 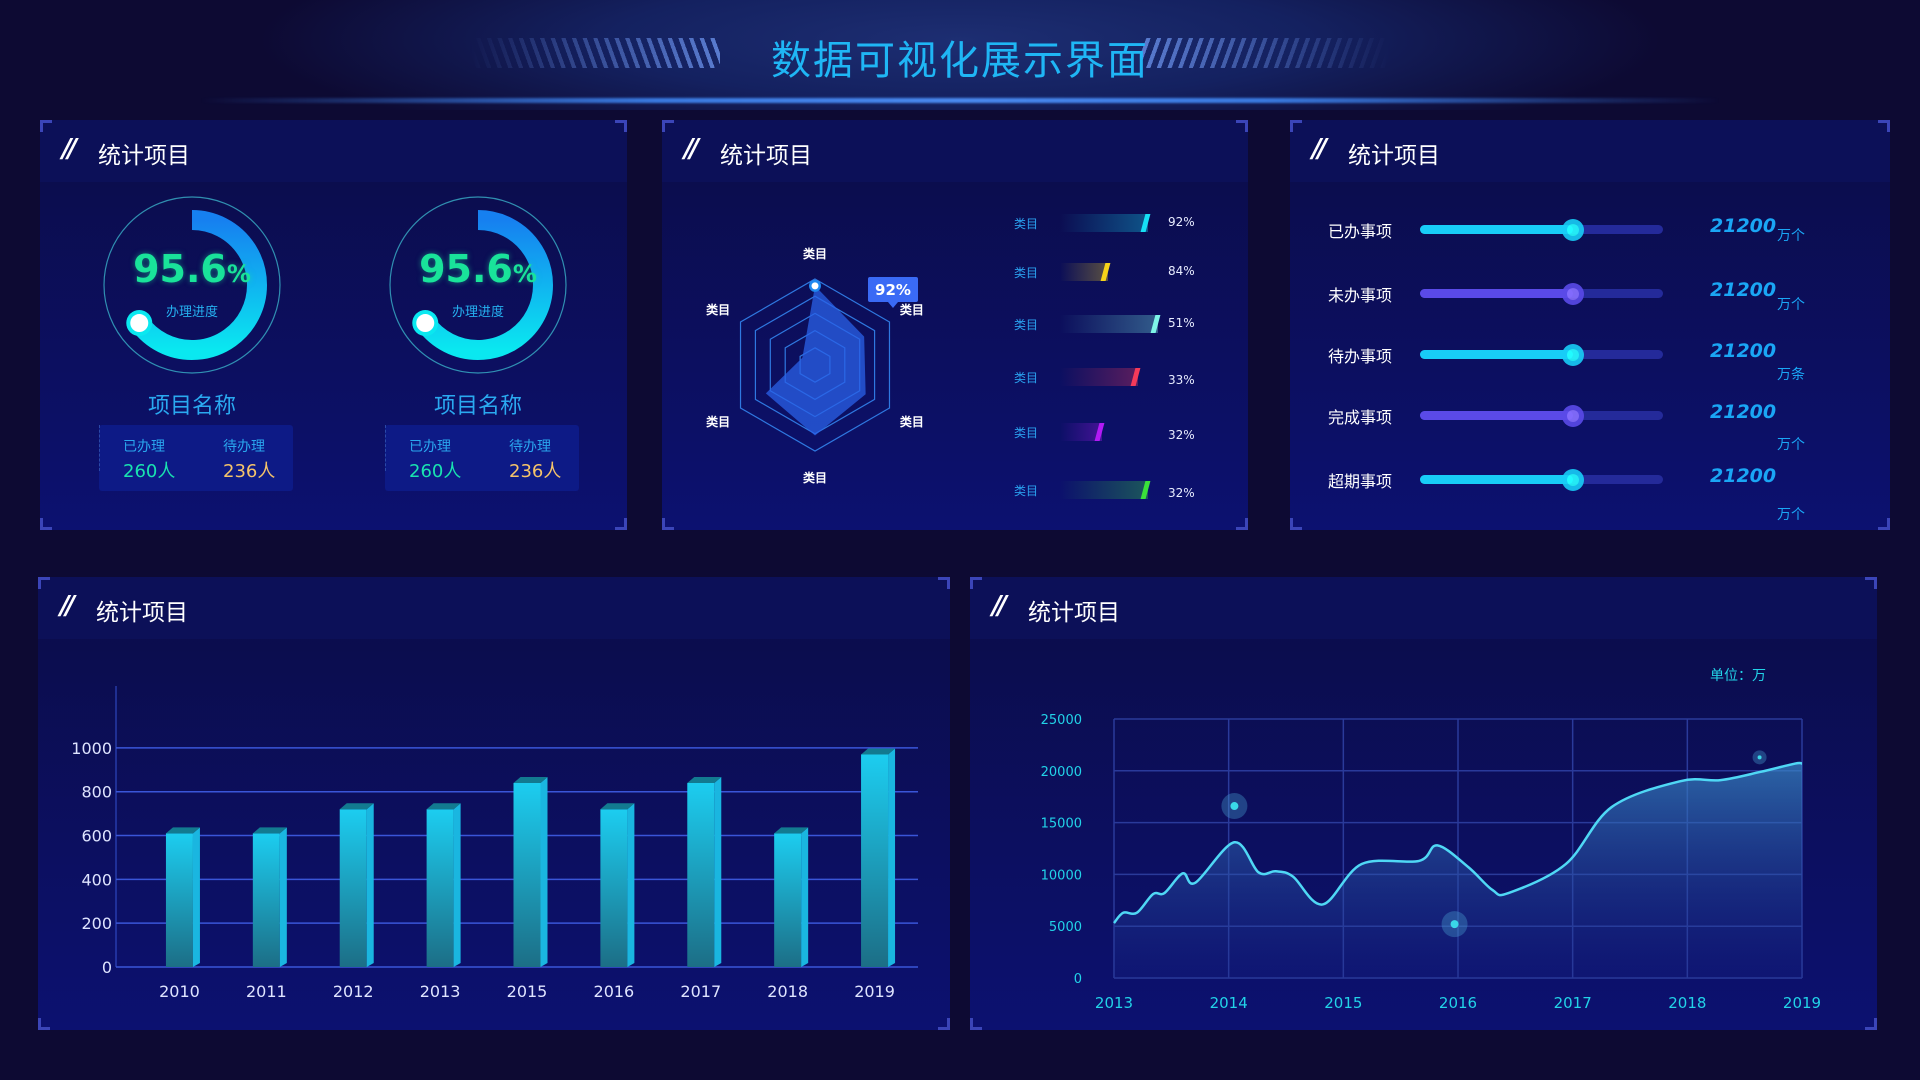 I want to click on item-label: 超期事项, so click(x=1360, y=481).